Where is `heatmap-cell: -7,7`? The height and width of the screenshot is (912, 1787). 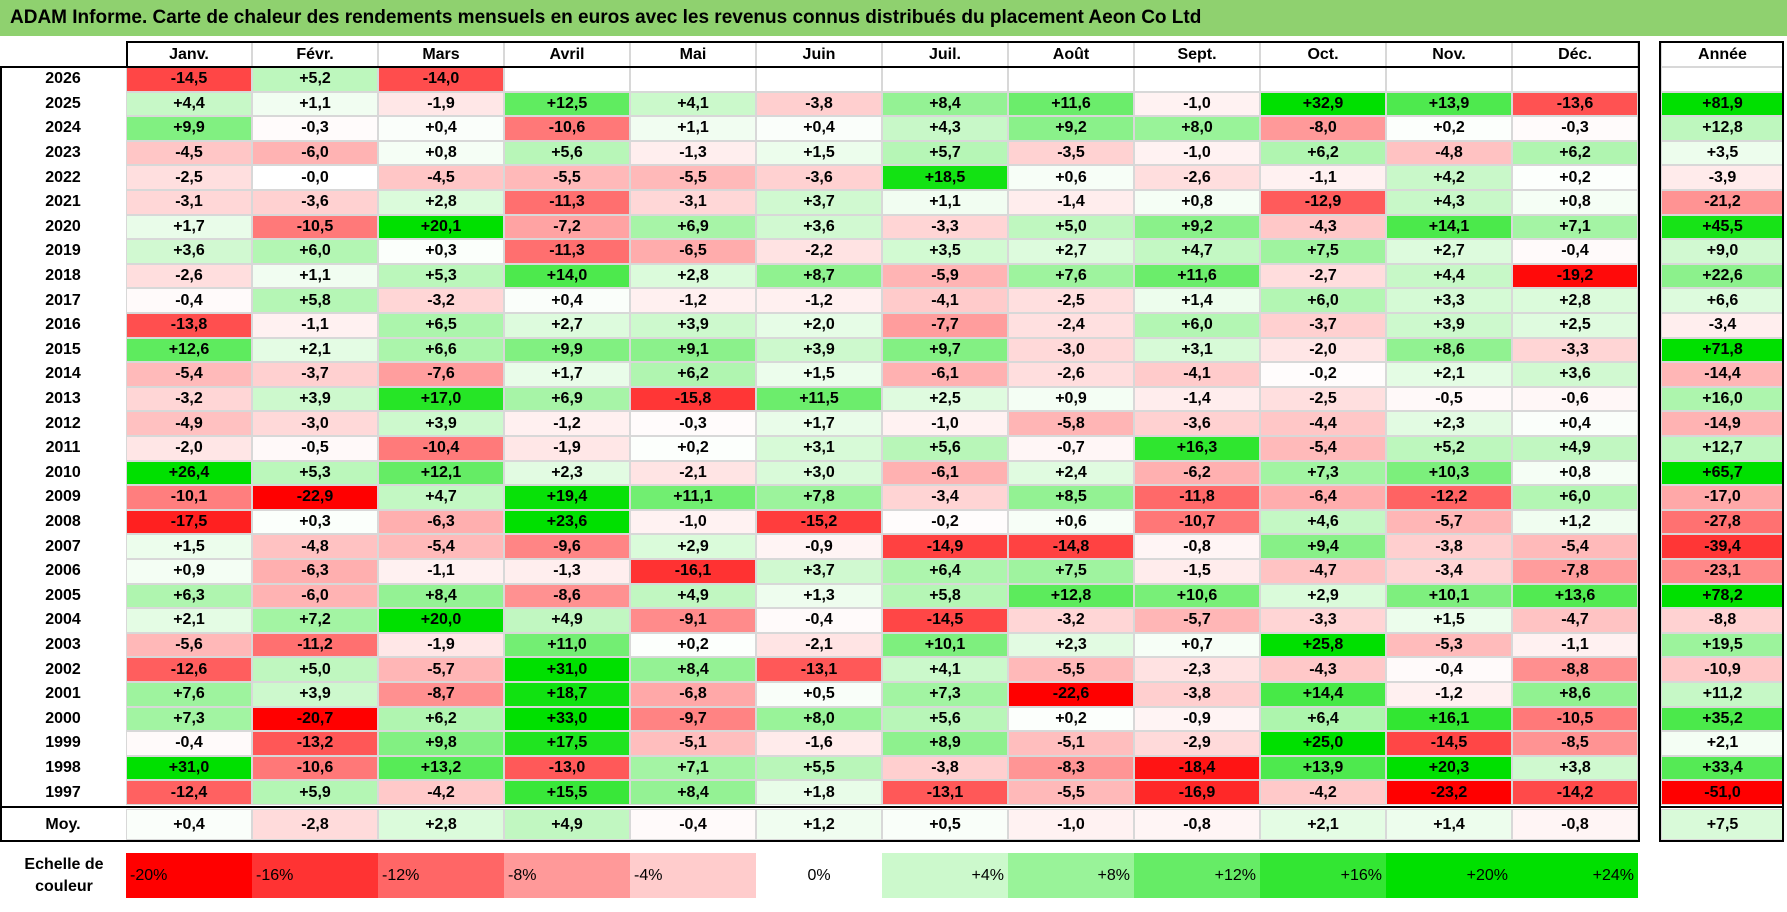 heatmap-cell: -7,7 is located at coordinates (945, 325).